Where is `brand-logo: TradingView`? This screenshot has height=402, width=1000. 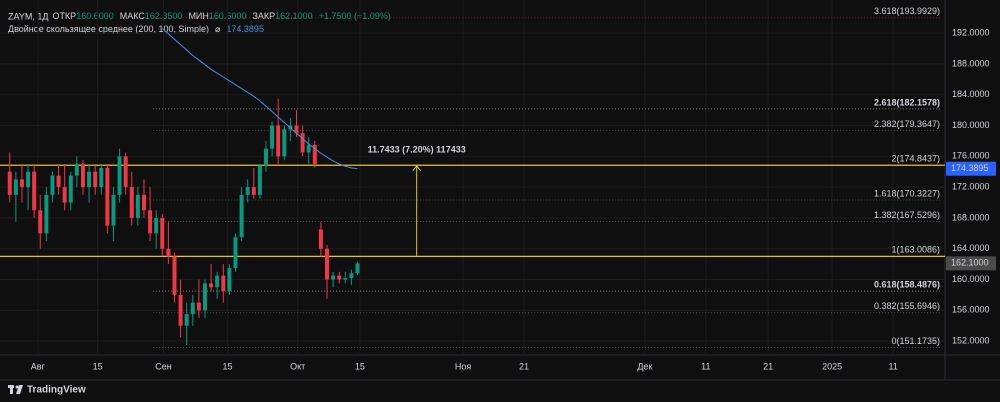 brand-logo: TradingView is located at coordinates (47, 390).